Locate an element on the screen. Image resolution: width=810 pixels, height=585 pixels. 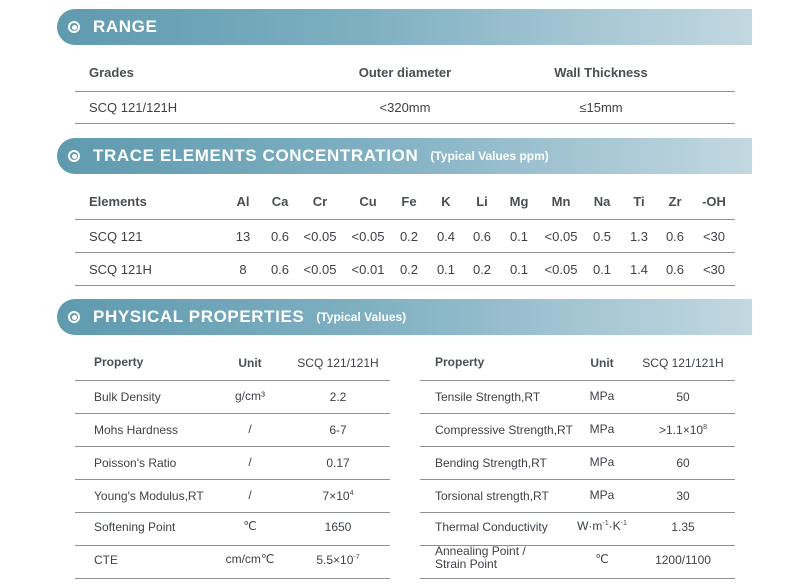
physical-banner: PHYSICAL PROPERTIES (Typical Values) is located at coordinates (404, 317).